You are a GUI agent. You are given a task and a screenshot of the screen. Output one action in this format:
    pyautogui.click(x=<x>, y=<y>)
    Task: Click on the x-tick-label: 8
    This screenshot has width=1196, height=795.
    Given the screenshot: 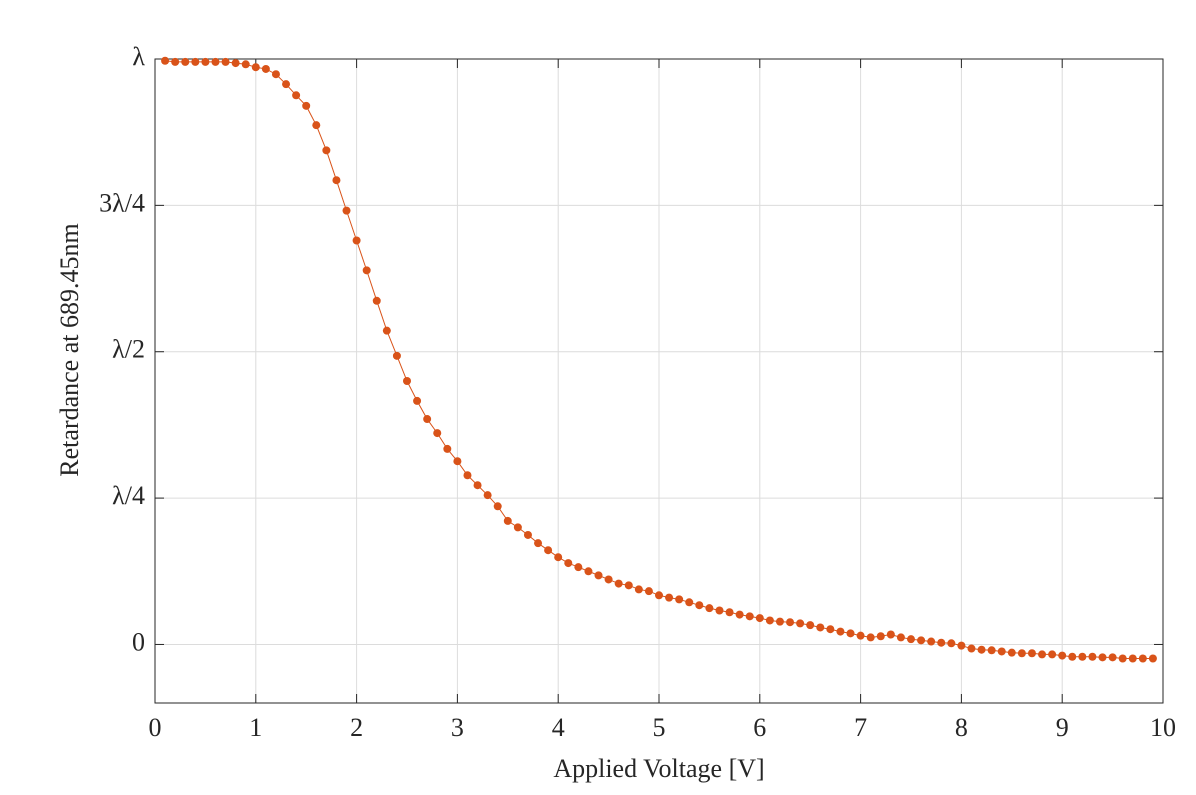 What is the action you would take?
    pyautogui.click(x=961, y=727)
    